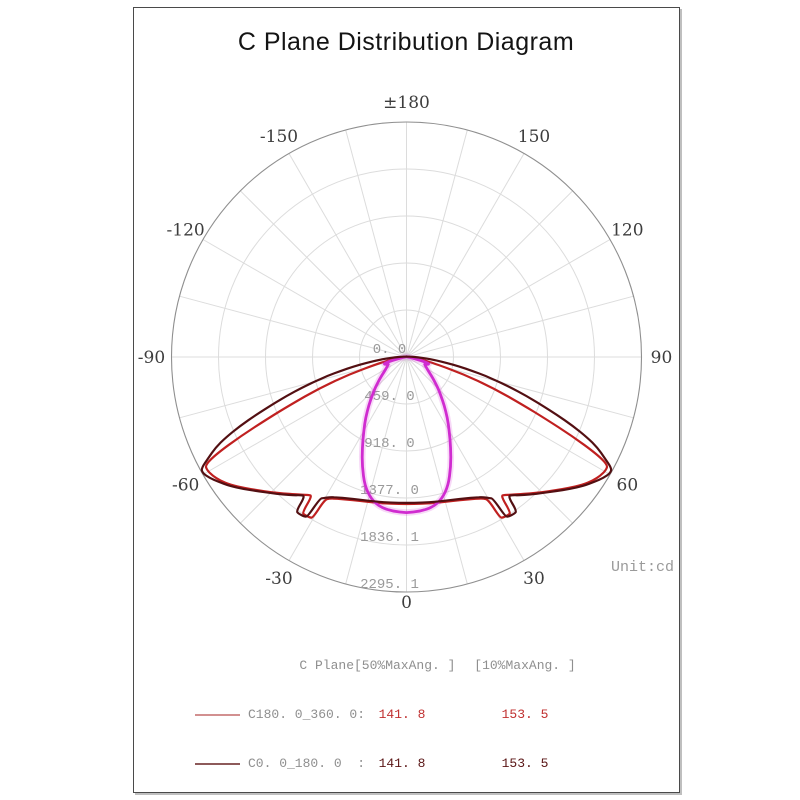 This screenshot has height=800, width=800. Describe the element at coordinates (627, 231) in the screenshot. I see `angle-tick-label: 120` at that location.